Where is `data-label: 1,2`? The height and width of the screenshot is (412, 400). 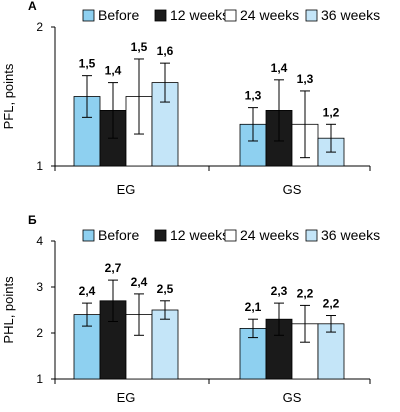 data-label: 1,2 is located at coordinates (331, 112).